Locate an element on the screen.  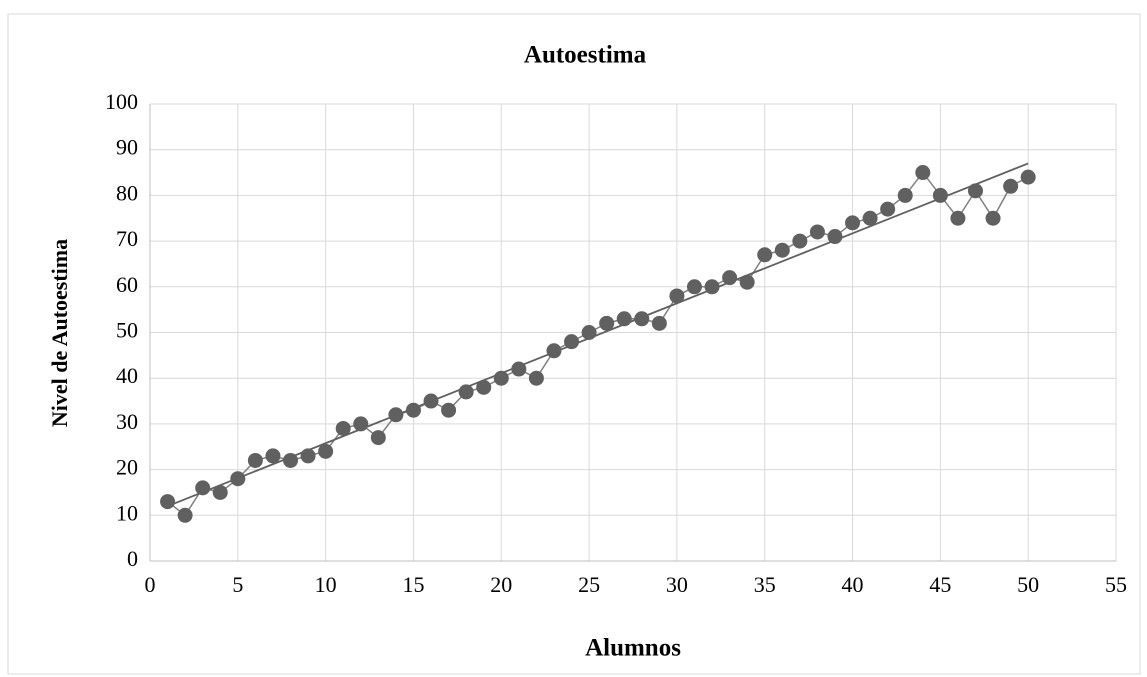
y-tick-label: 10 is located at coordinates (127, 512).